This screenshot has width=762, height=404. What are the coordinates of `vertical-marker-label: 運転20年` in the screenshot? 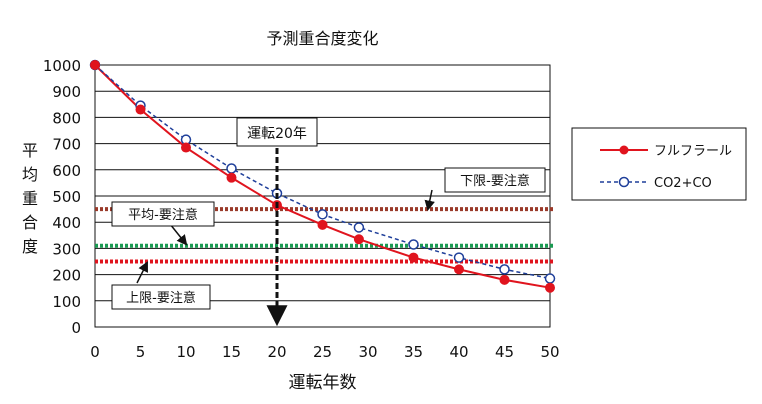 It's located at (277, 134).